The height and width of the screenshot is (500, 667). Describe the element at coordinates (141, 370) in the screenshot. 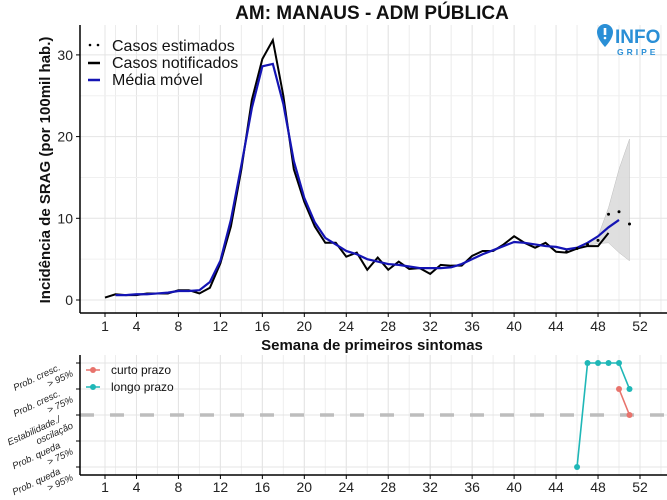

I see `legend-label: curto prazo` at that location.